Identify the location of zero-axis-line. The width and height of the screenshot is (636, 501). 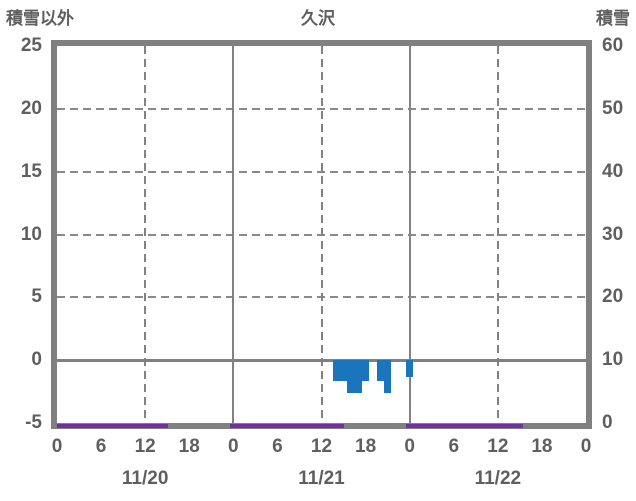
(321, 360).